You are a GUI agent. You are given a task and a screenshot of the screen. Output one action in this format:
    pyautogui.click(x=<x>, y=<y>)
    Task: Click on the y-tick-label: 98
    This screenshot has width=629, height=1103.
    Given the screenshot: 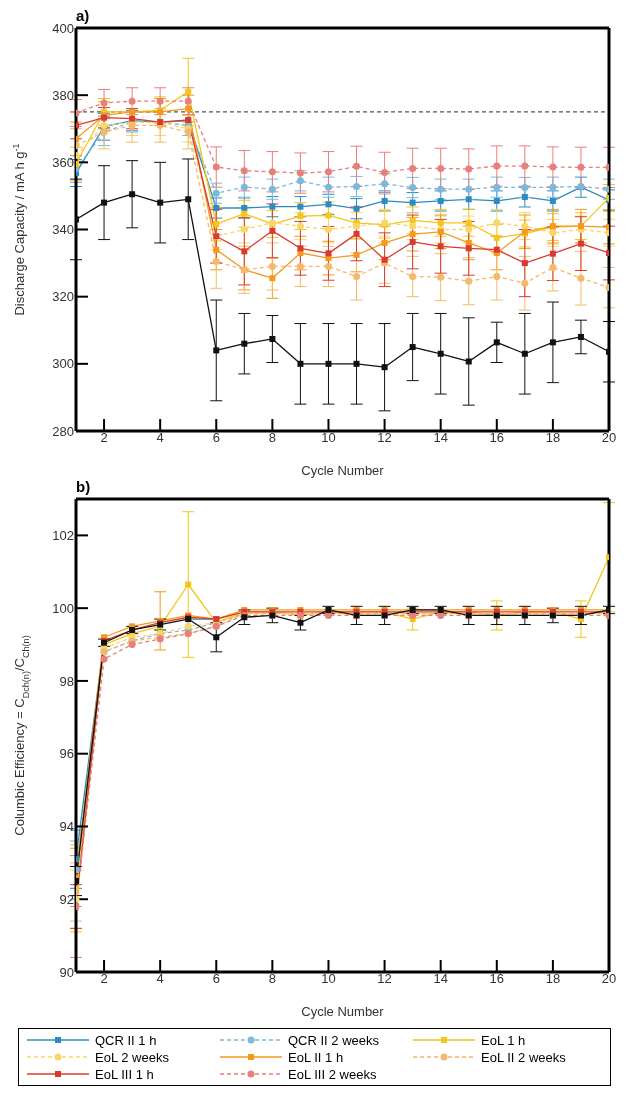 What is the action you would take?
    pyautogui.click(x=66, y=681)
    